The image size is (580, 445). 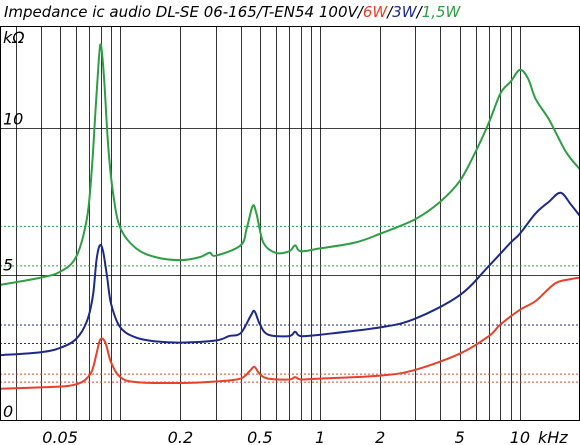 I want to click on title-part-3: 3W, so click(x=405, y=12).